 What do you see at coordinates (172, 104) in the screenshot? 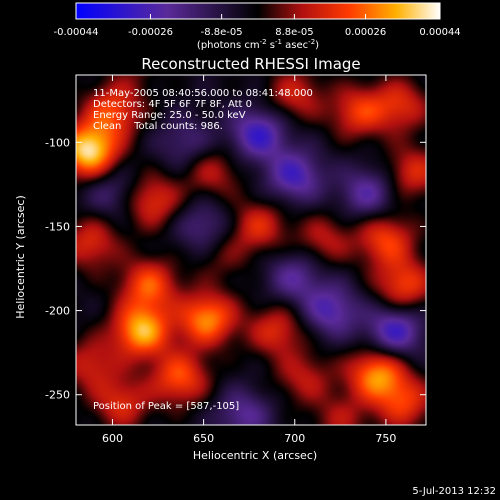
I see `annotation-detectors: Detectors: 4F 5F 6F 7F 8F, Att 0` at bounding box center [172, 104].